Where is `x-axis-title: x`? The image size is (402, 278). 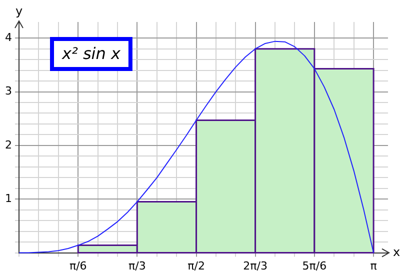 x-axis-title: x is located at coordinates (396, 251).